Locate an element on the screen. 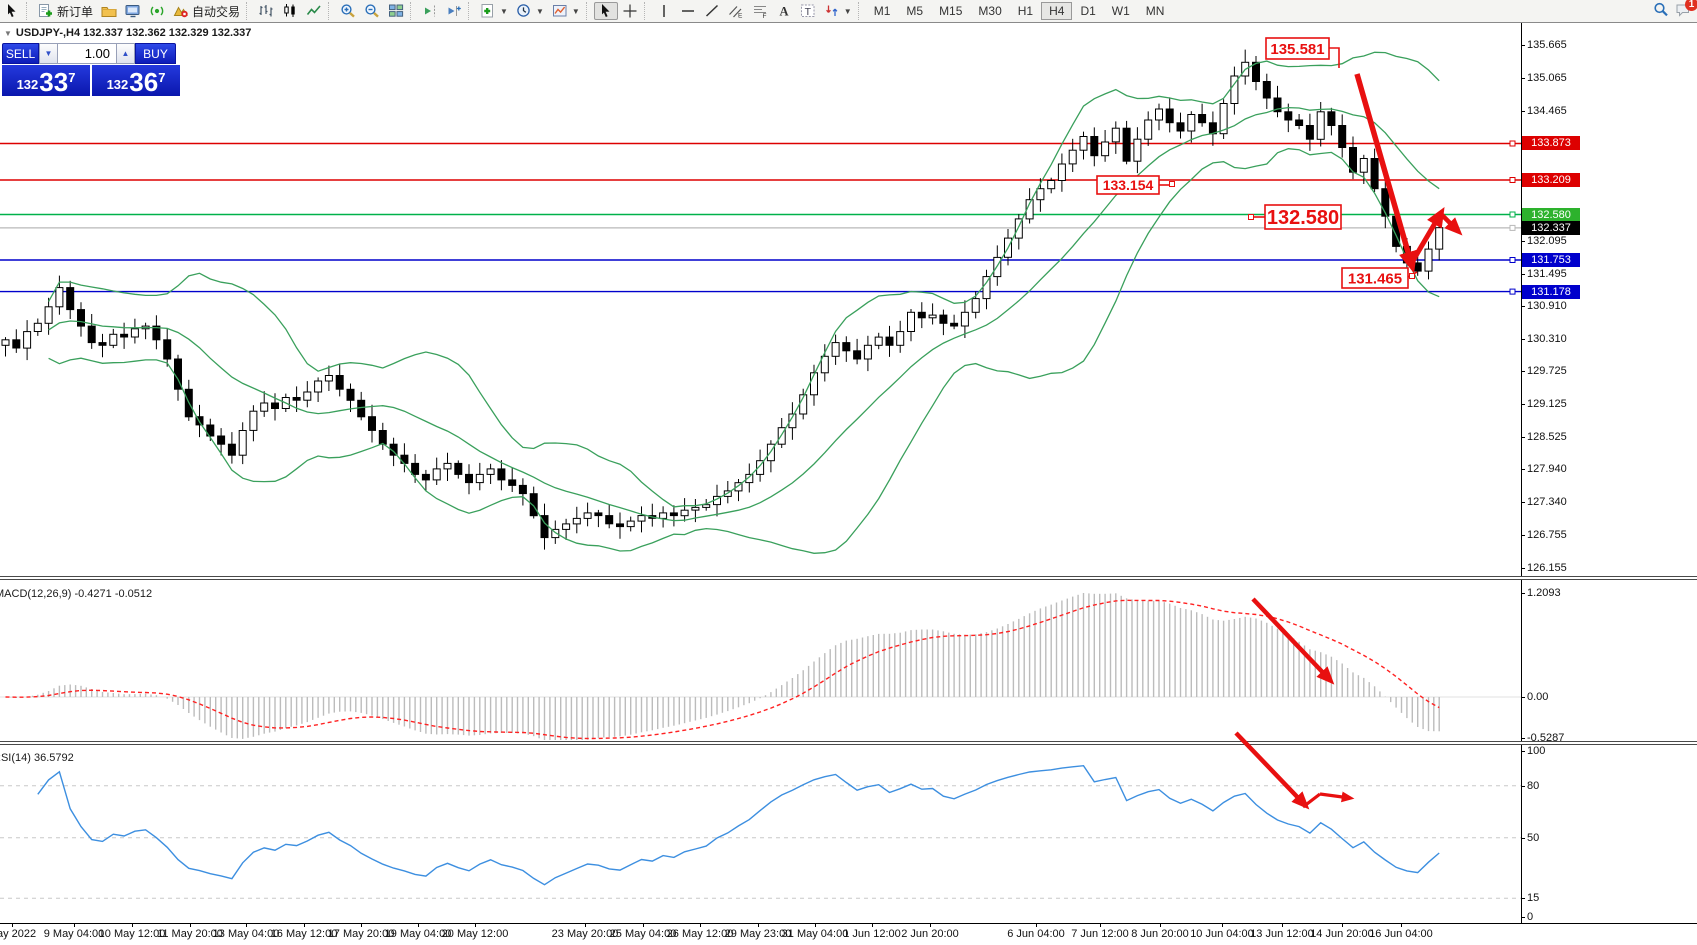  time-tick-label: 1 Jun 12:00 is located at coordinates (872, 934).